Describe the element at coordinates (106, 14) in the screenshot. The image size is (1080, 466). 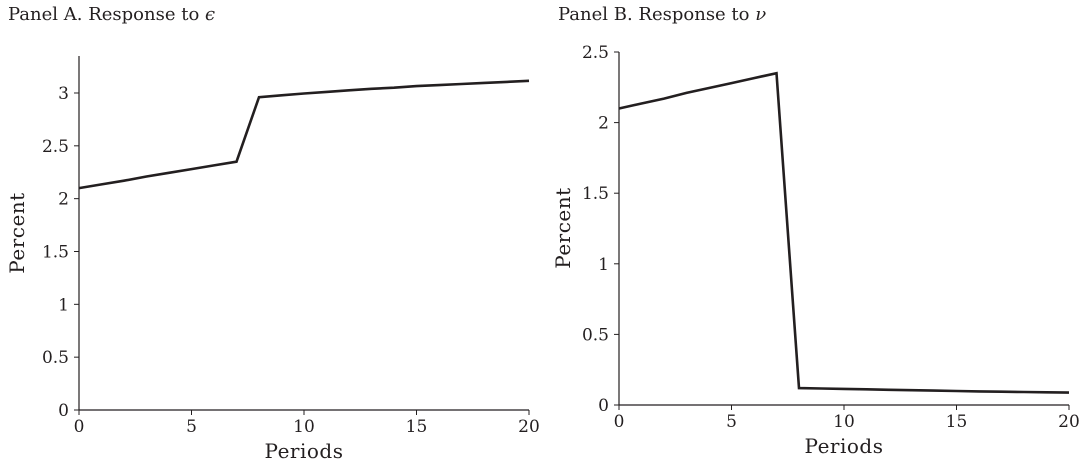
I see `panel-a-title-text: Panel A. Response to` at that location.